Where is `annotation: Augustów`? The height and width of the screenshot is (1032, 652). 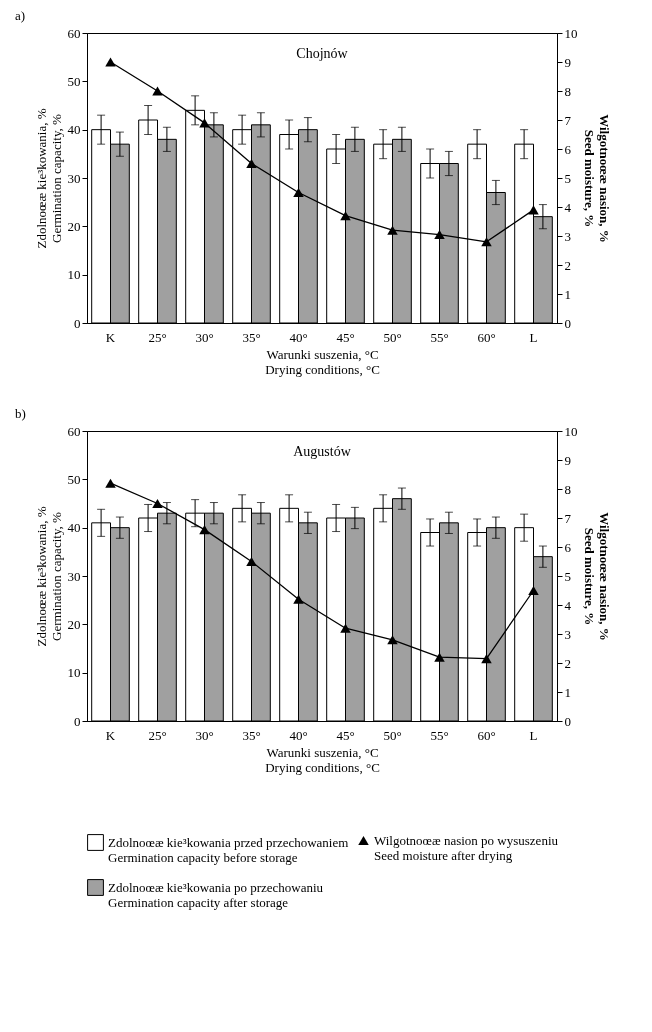
annotation: Augustów is located at coordinates (322, 451).